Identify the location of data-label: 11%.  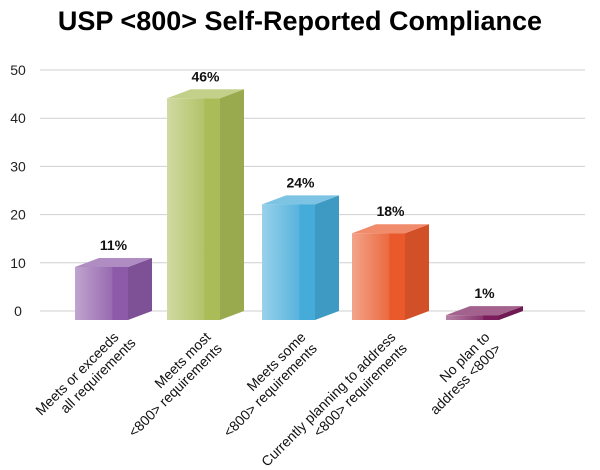
(114, 245).